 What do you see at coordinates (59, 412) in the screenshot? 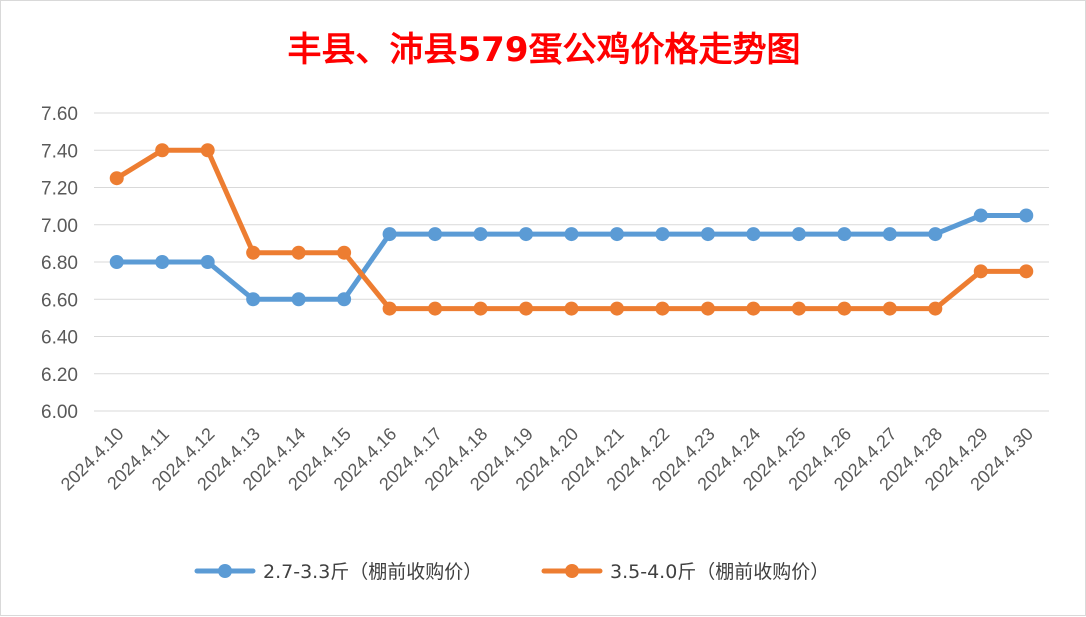
I see `y-tick-label: 6.00` at bounding box center [59, 412].